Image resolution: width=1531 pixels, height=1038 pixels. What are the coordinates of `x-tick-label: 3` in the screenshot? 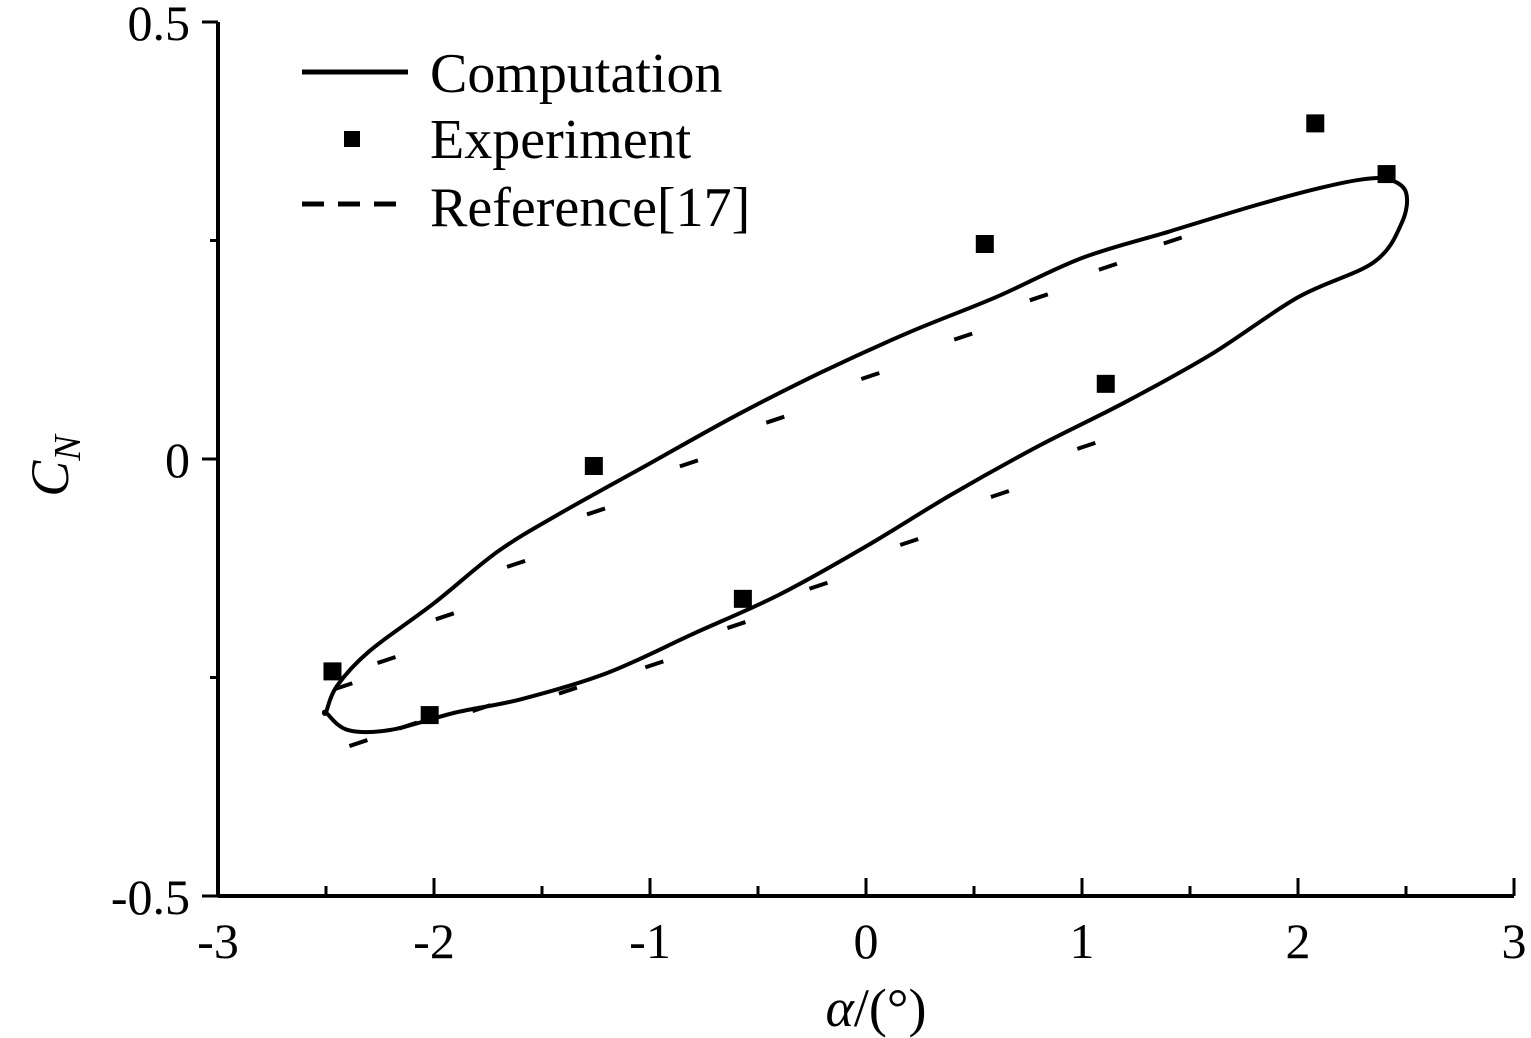 It's located at (1514, 941).